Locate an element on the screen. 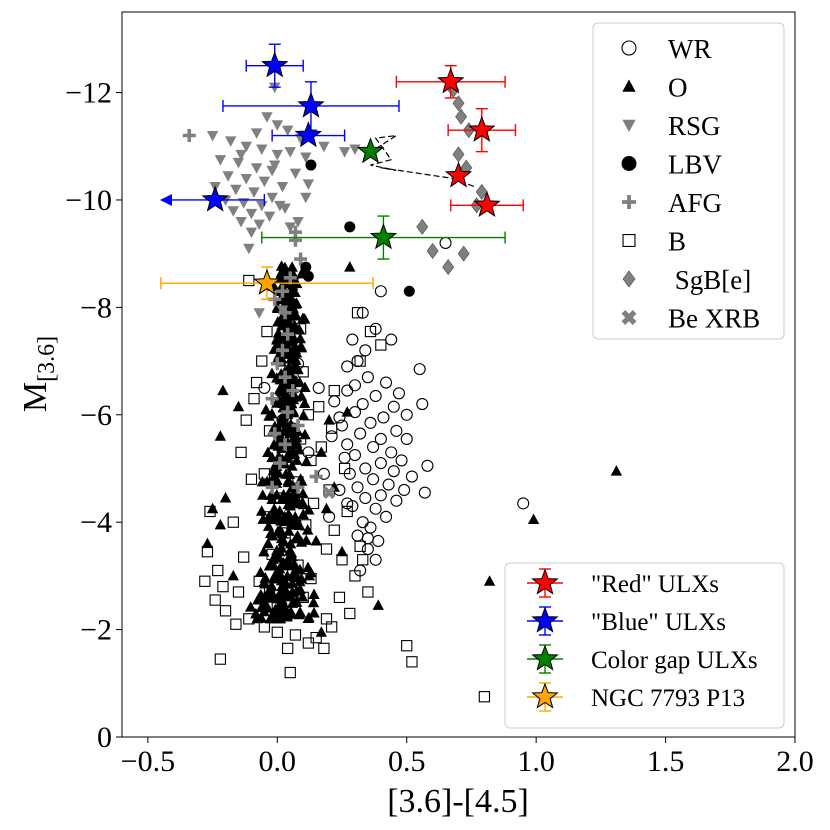 The width and height of the screenshot is (830, 830). x-tick-label: 0.5 is located at coordinates (407, 761).